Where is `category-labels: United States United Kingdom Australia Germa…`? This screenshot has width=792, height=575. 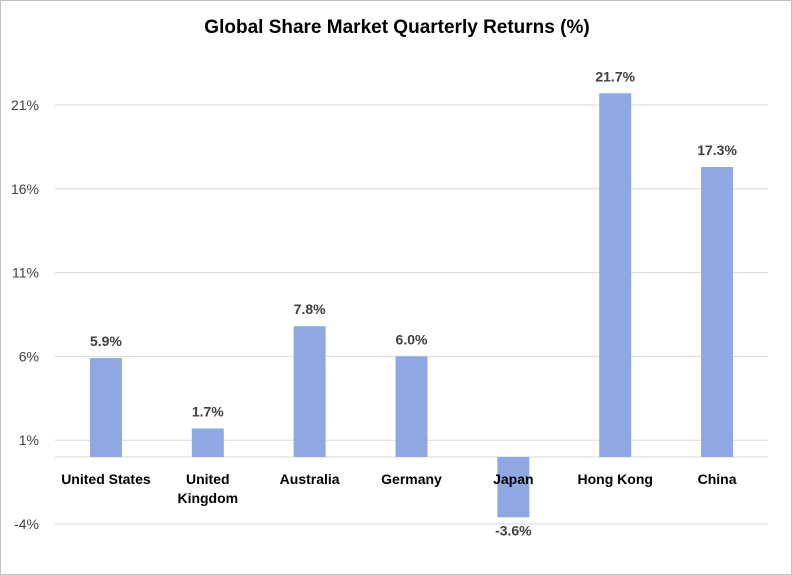
category-labels: United States United Kingdom Australia Germa… is located at coordinates (399, 488).